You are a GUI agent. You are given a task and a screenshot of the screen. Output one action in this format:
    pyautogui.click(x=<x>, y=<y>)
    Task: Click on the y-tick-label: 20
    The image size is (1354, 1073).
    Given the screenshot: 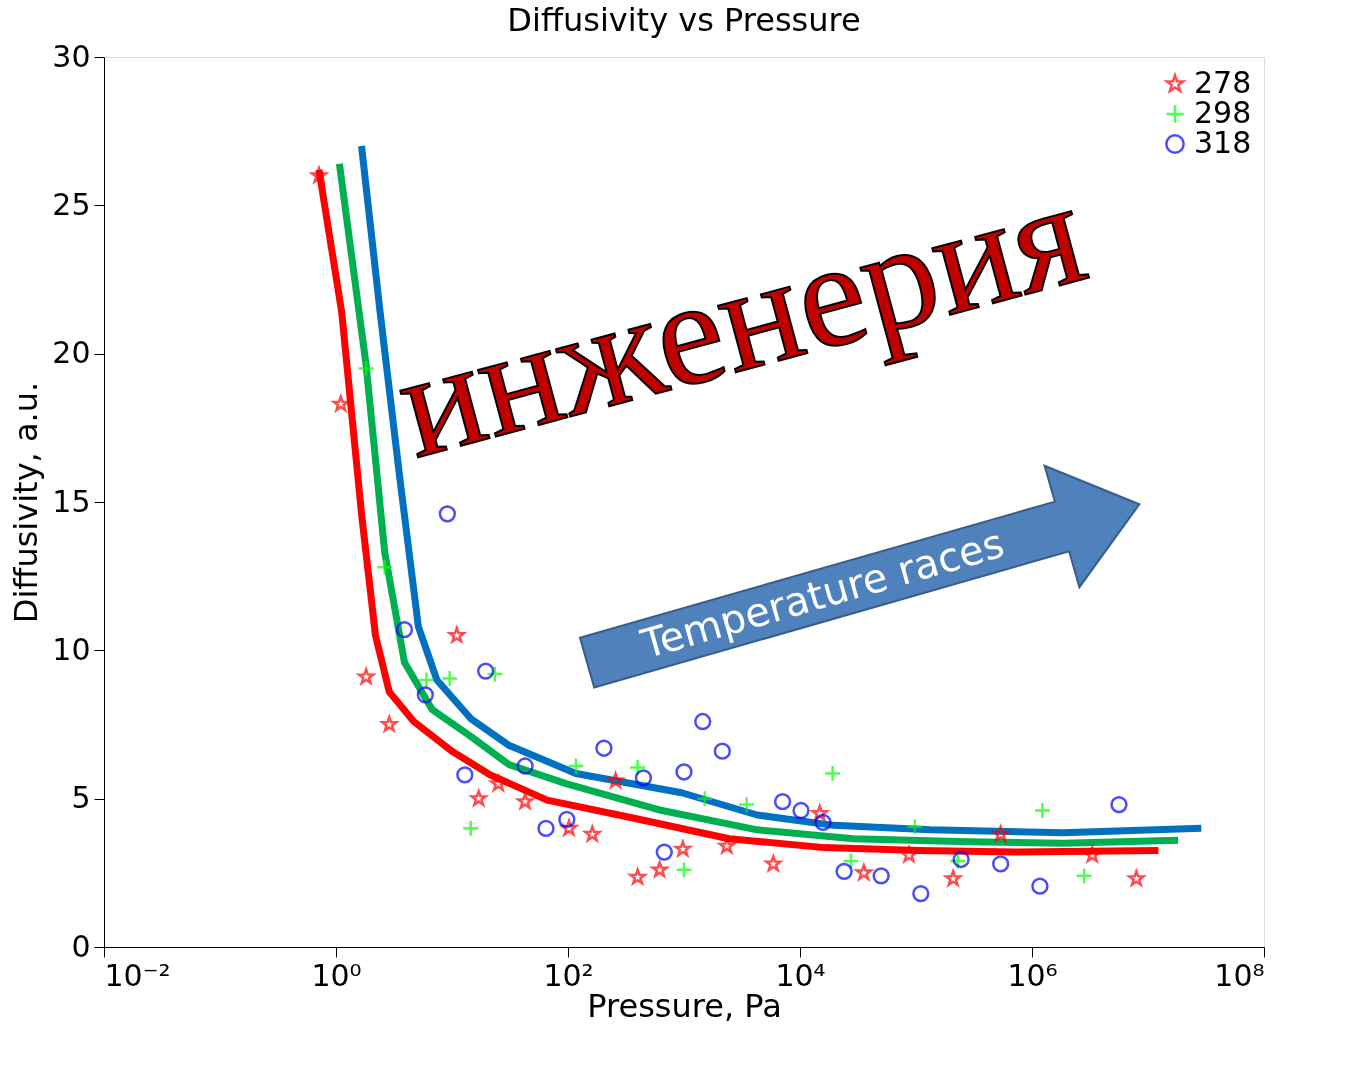 What is the action you would take?
    pyautogui.click(x=71, y=353)
    